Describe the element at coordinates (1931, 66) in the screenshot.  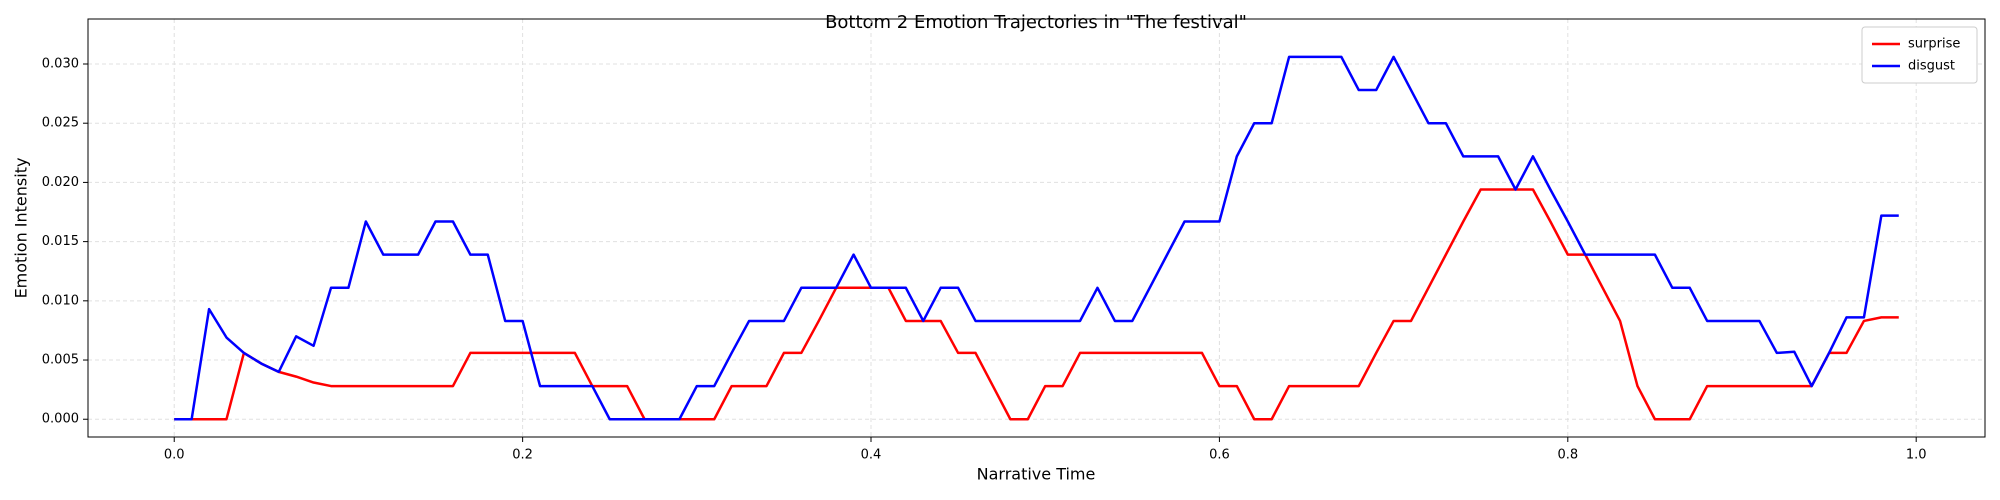
I see `legend-label: disgust` at that location.